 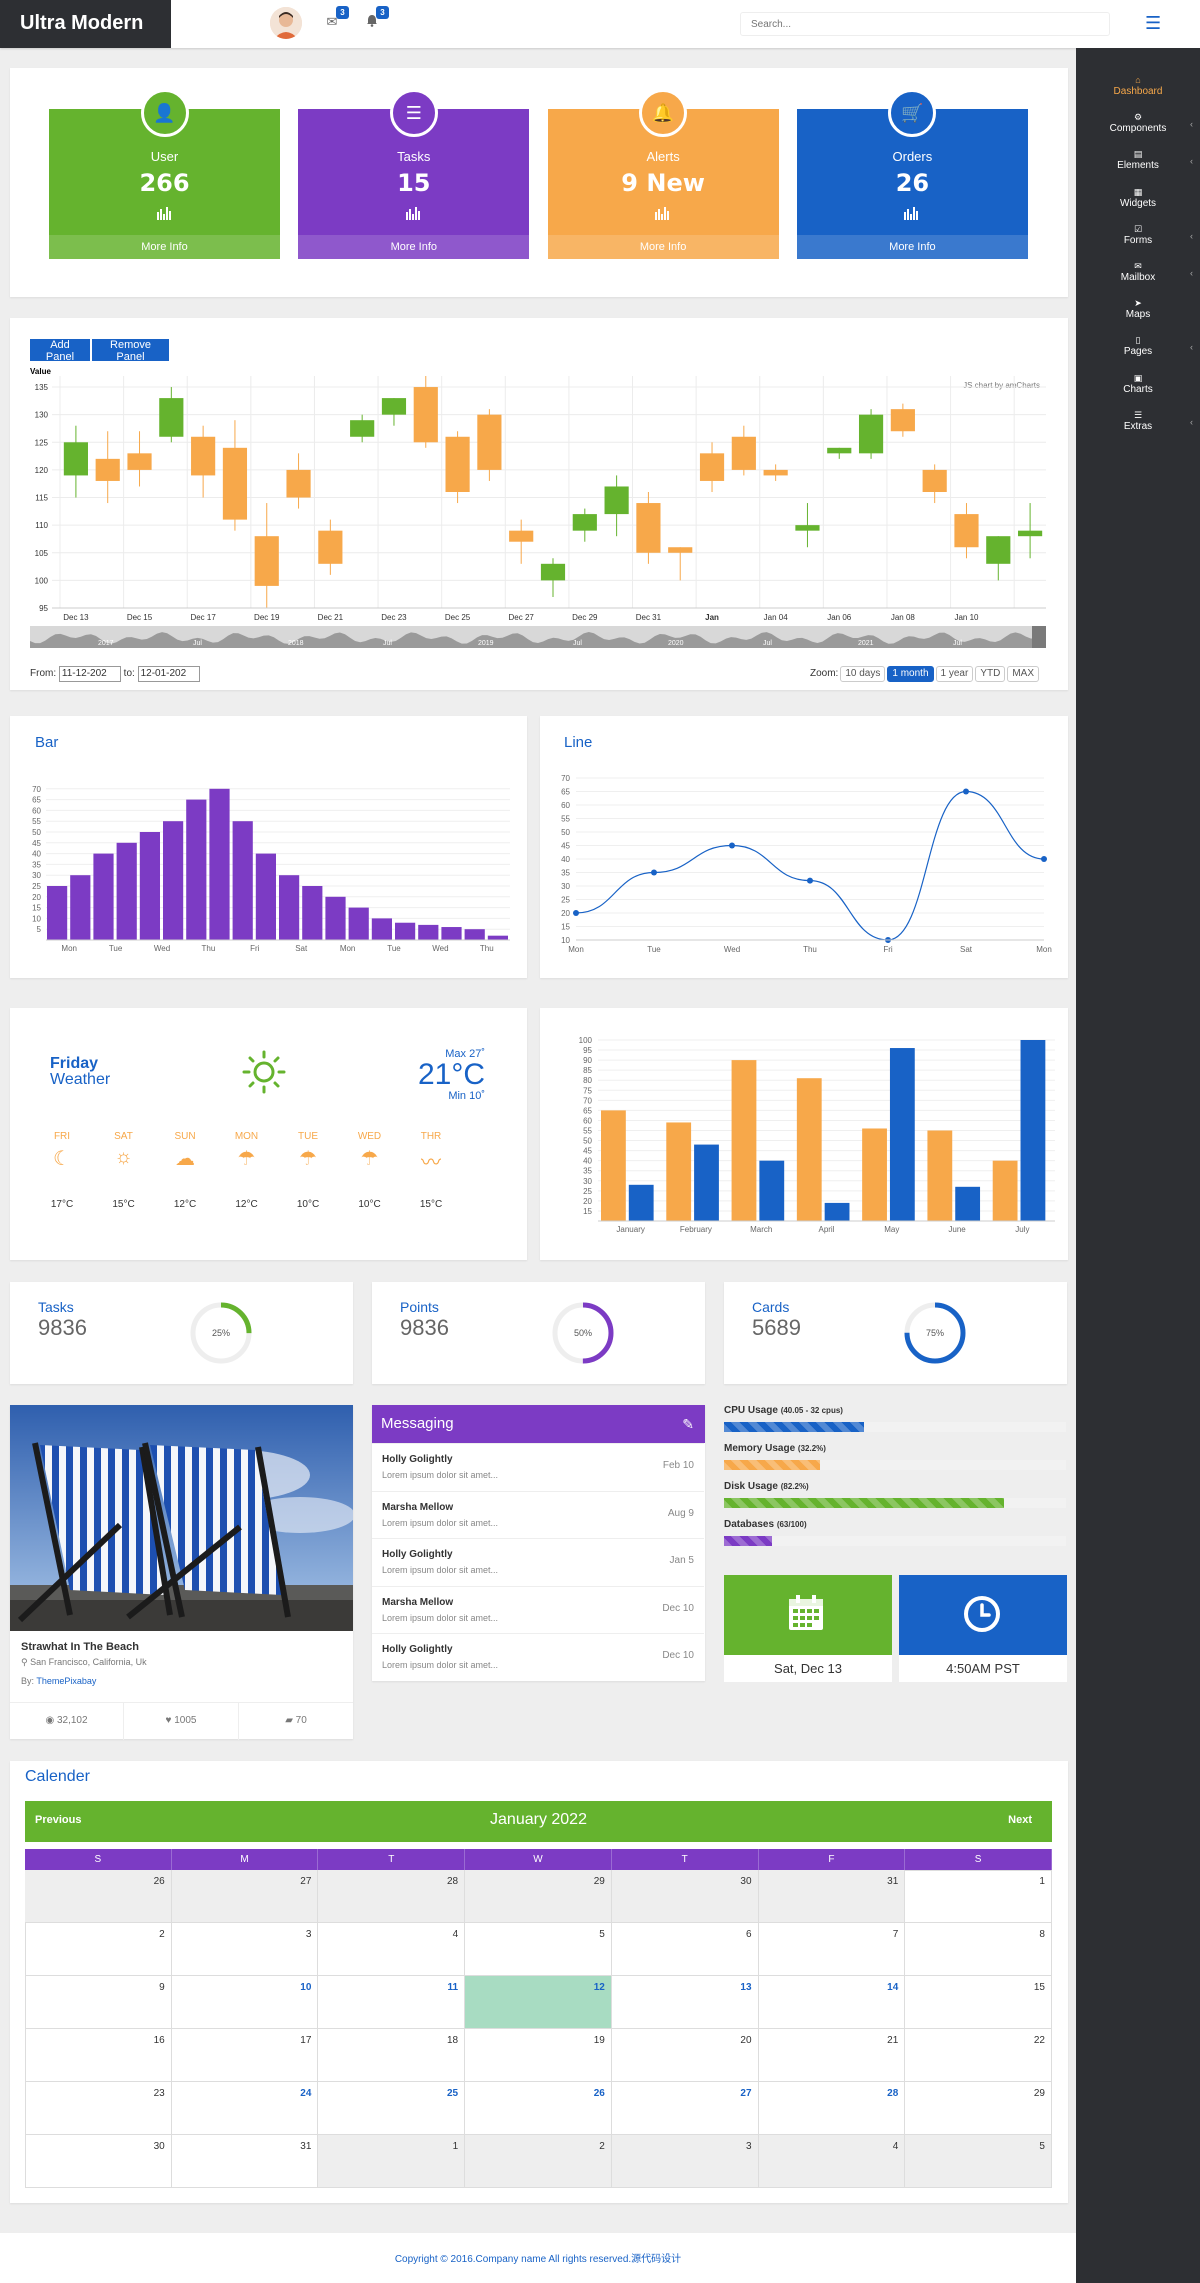 What do you see at coordinates (60, 351) in the screenshot?
I see `add-panel-button: Add Panel` at bounding box center [60, 351].